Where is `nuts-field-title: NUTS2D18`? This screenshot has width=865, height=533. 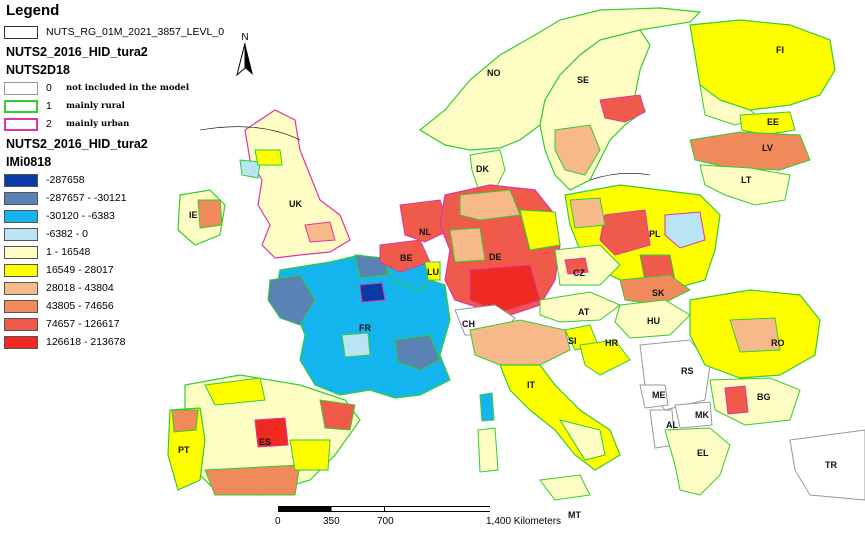
nuts-field-title: NUTS2D18 is located at coordinates (38, 70).